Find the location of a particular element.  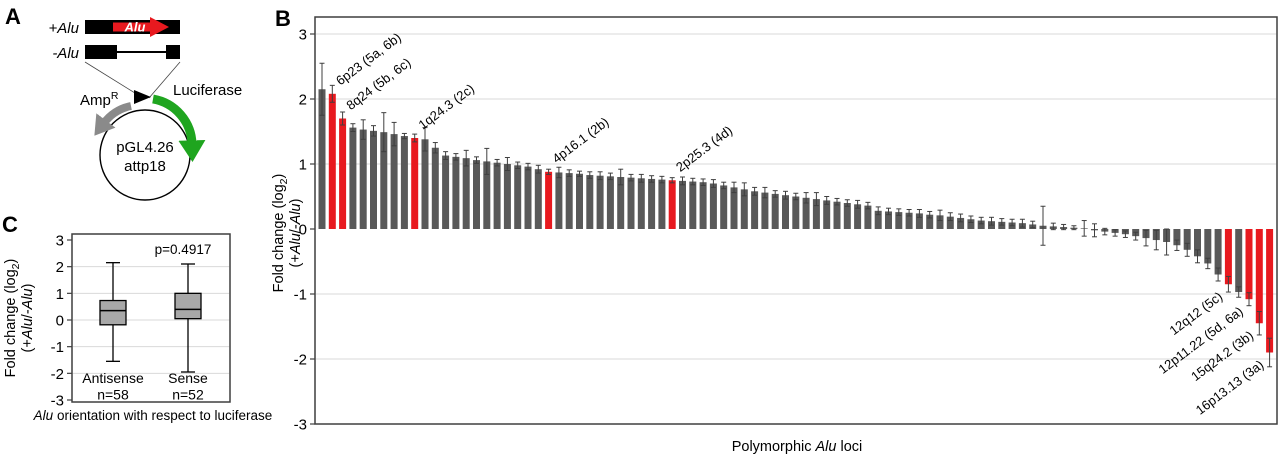

plus-alu-label: +Alu is located at coordinates (64, 28).